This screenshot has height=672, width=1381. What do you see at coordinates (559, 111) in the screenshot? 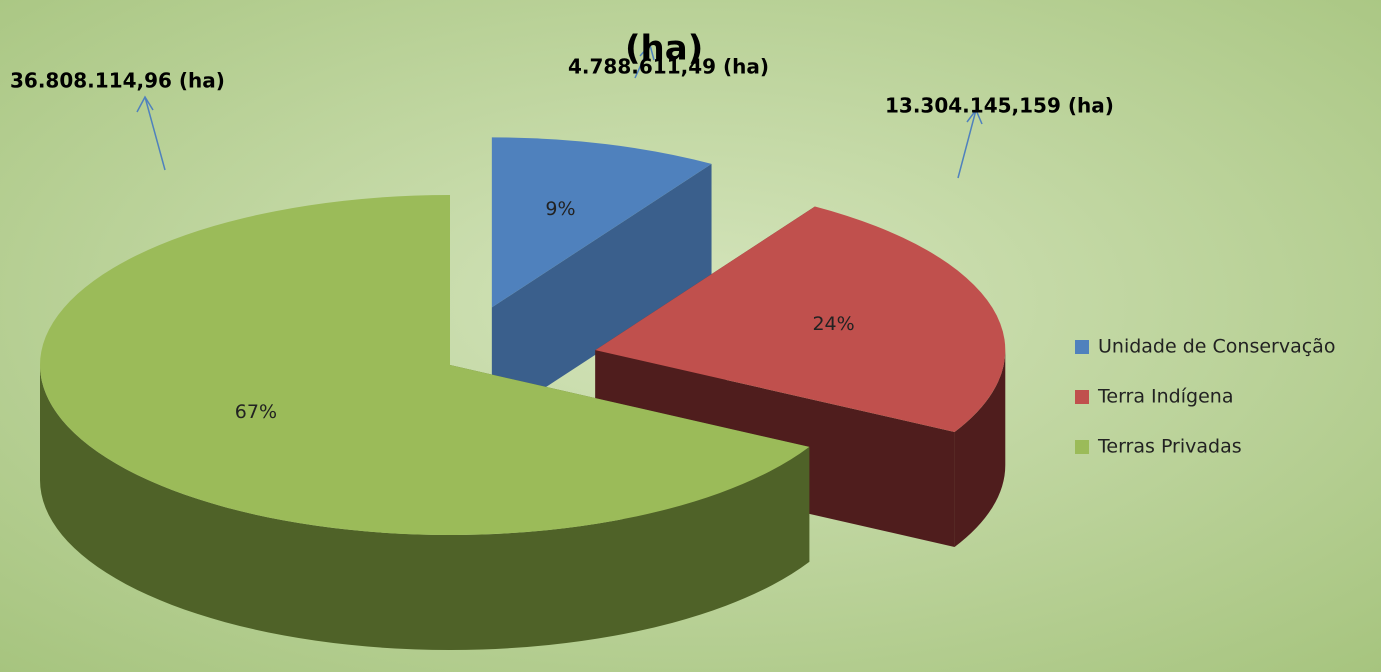
I see `arrows` at bounding box center [559, 111].